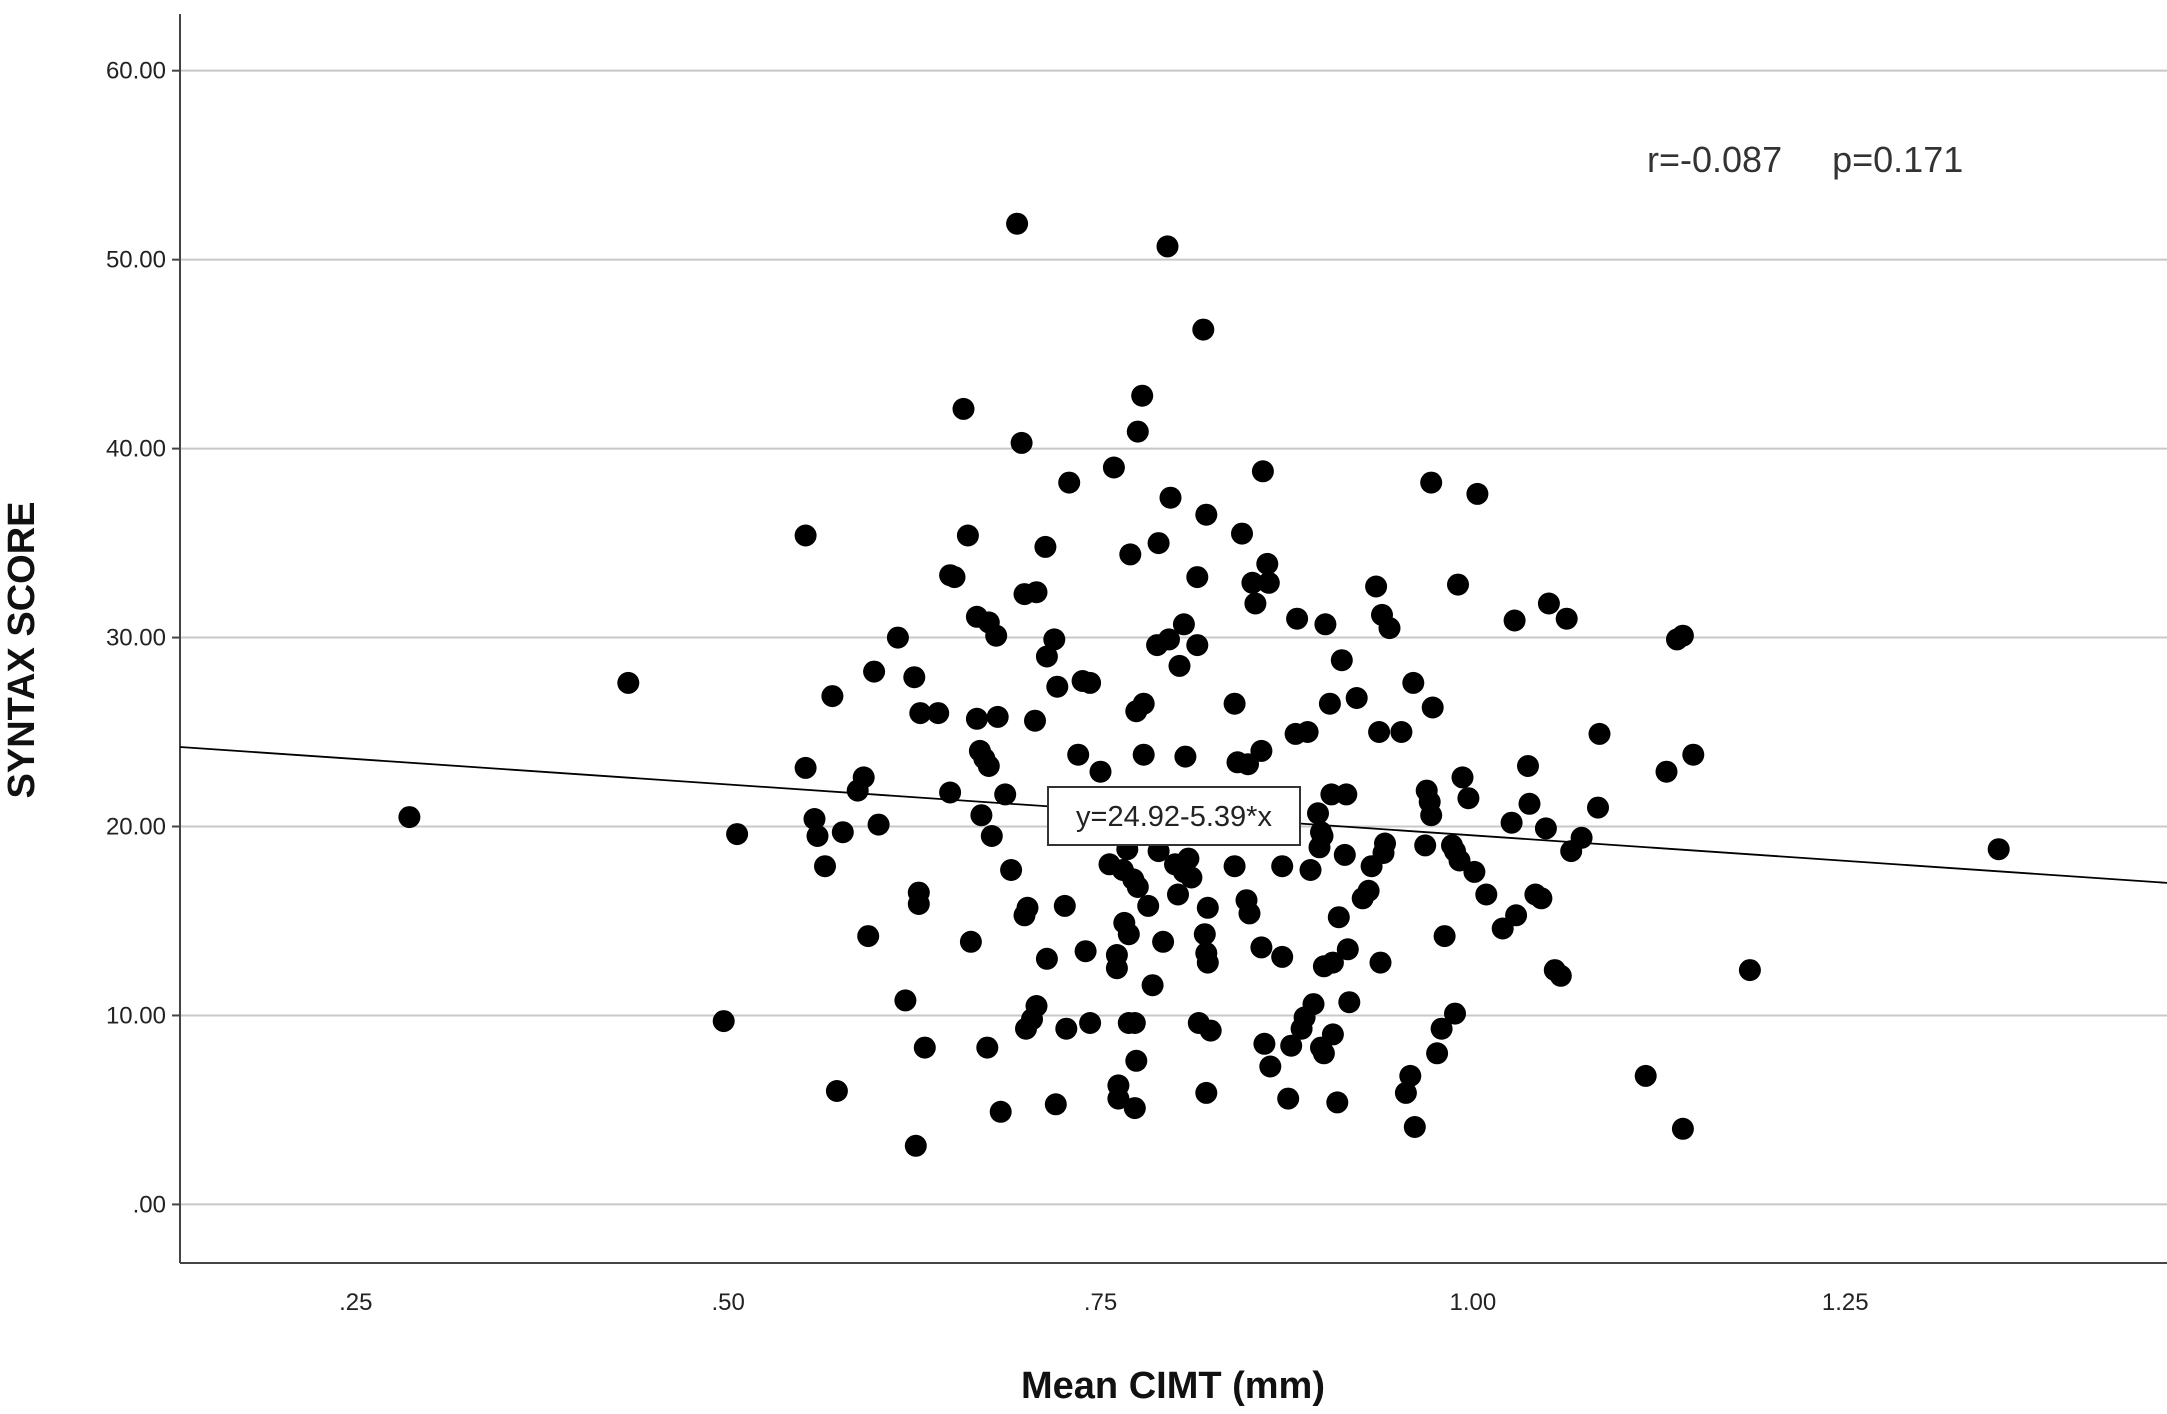 The image size is (2167, 1414). Describe the element at coordinates (149, 1204) in the screenshot. I see `y-tick-label: .00` at that location.